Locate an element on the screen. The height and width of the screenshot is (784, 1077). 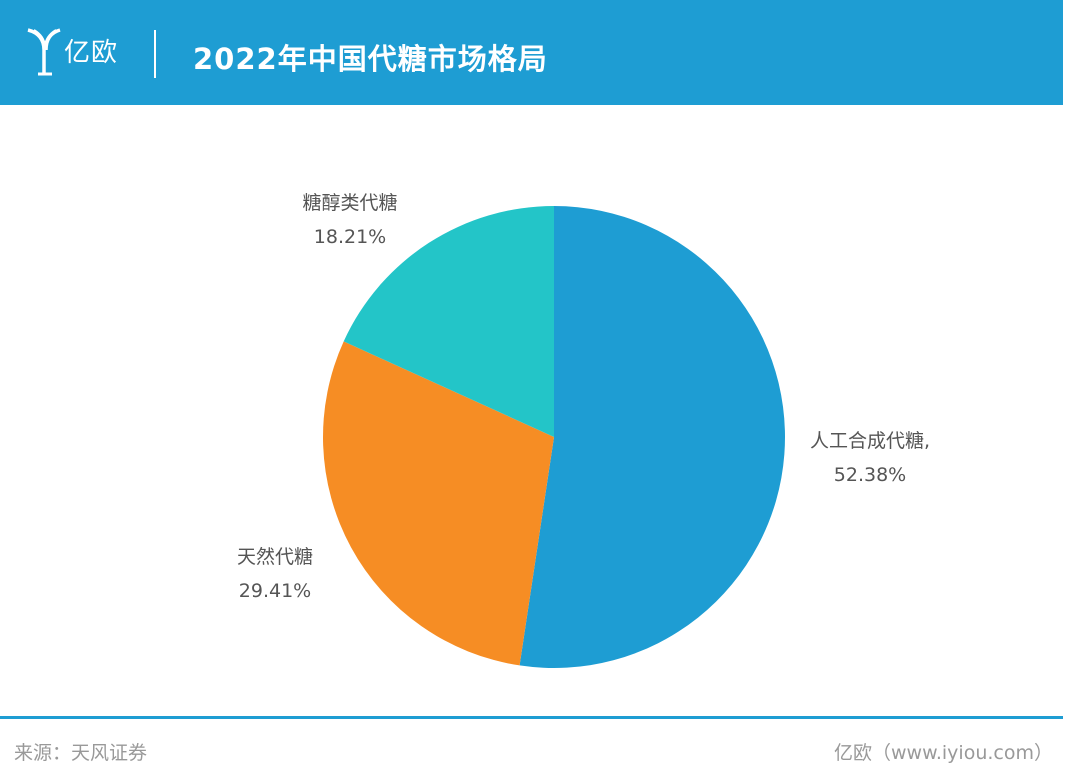
yiou-logo: 亿欧 is located at coordinates (79, 52).